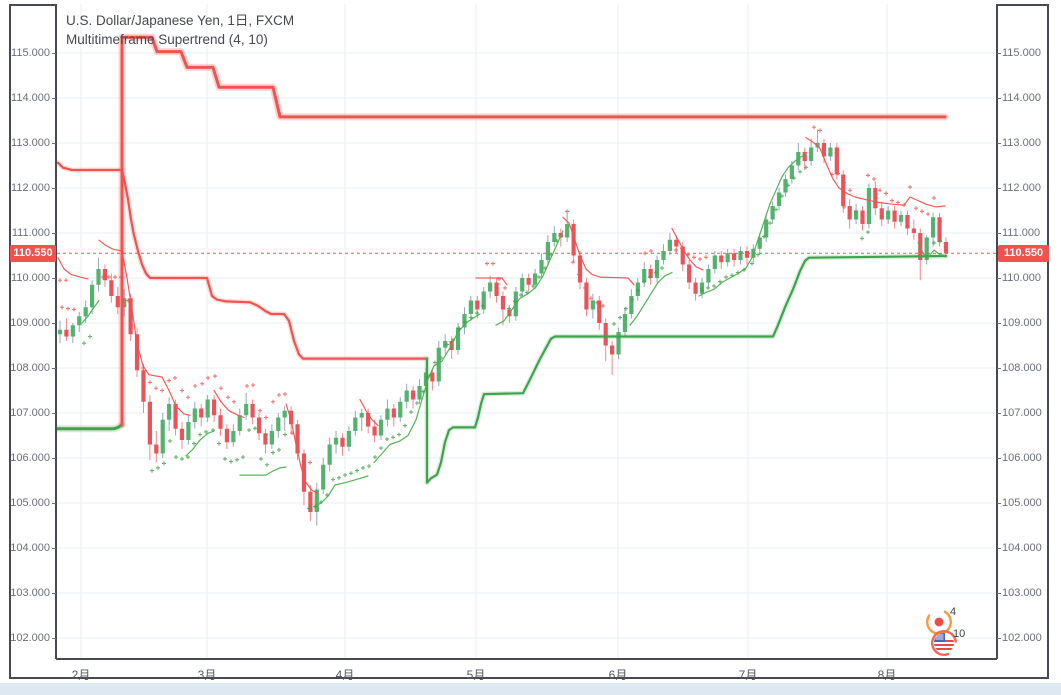  Describe the element at coordinates (959, 634) in the screenshot. I see `us-flag-number: 10` at that location.